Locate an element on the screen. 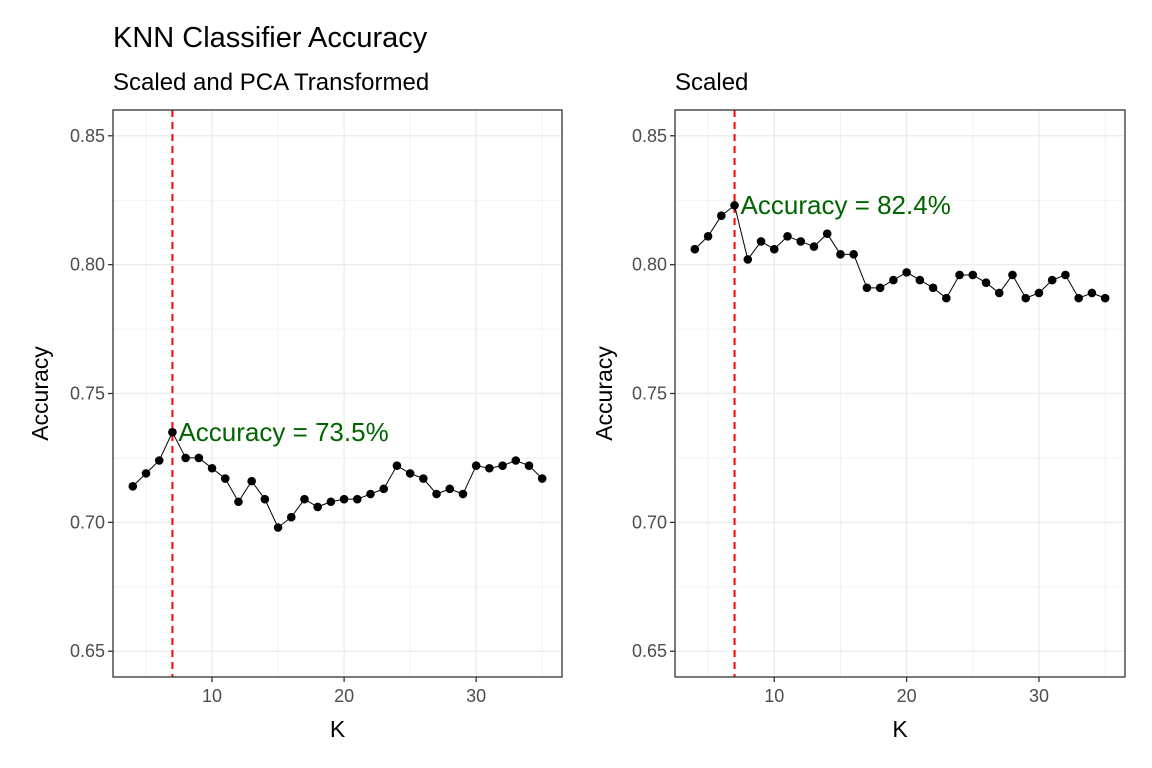 This screenshot has width=1152, height=768. panel-subtitle: Scaled is located at coordinates (711, 82).